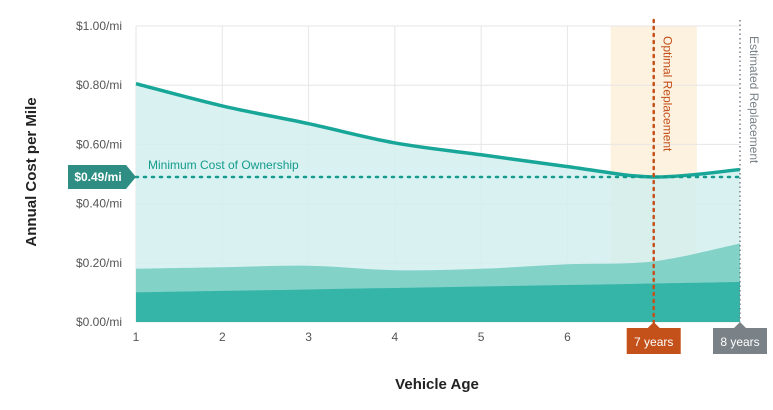 The width and height of the screenshot is (773, 410). I want to click on y-tick-label: $0.40/mi, so click(99, 204).